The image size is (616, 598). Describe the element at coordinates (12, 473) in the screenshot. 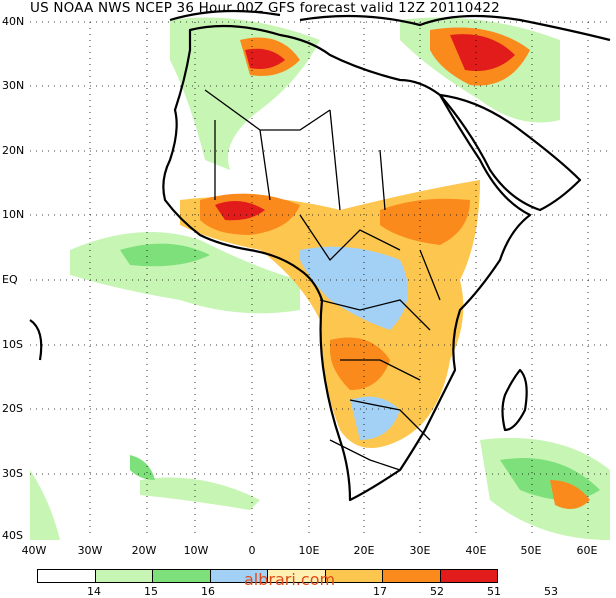

I see `lat-label-30s: 30S` at that location.